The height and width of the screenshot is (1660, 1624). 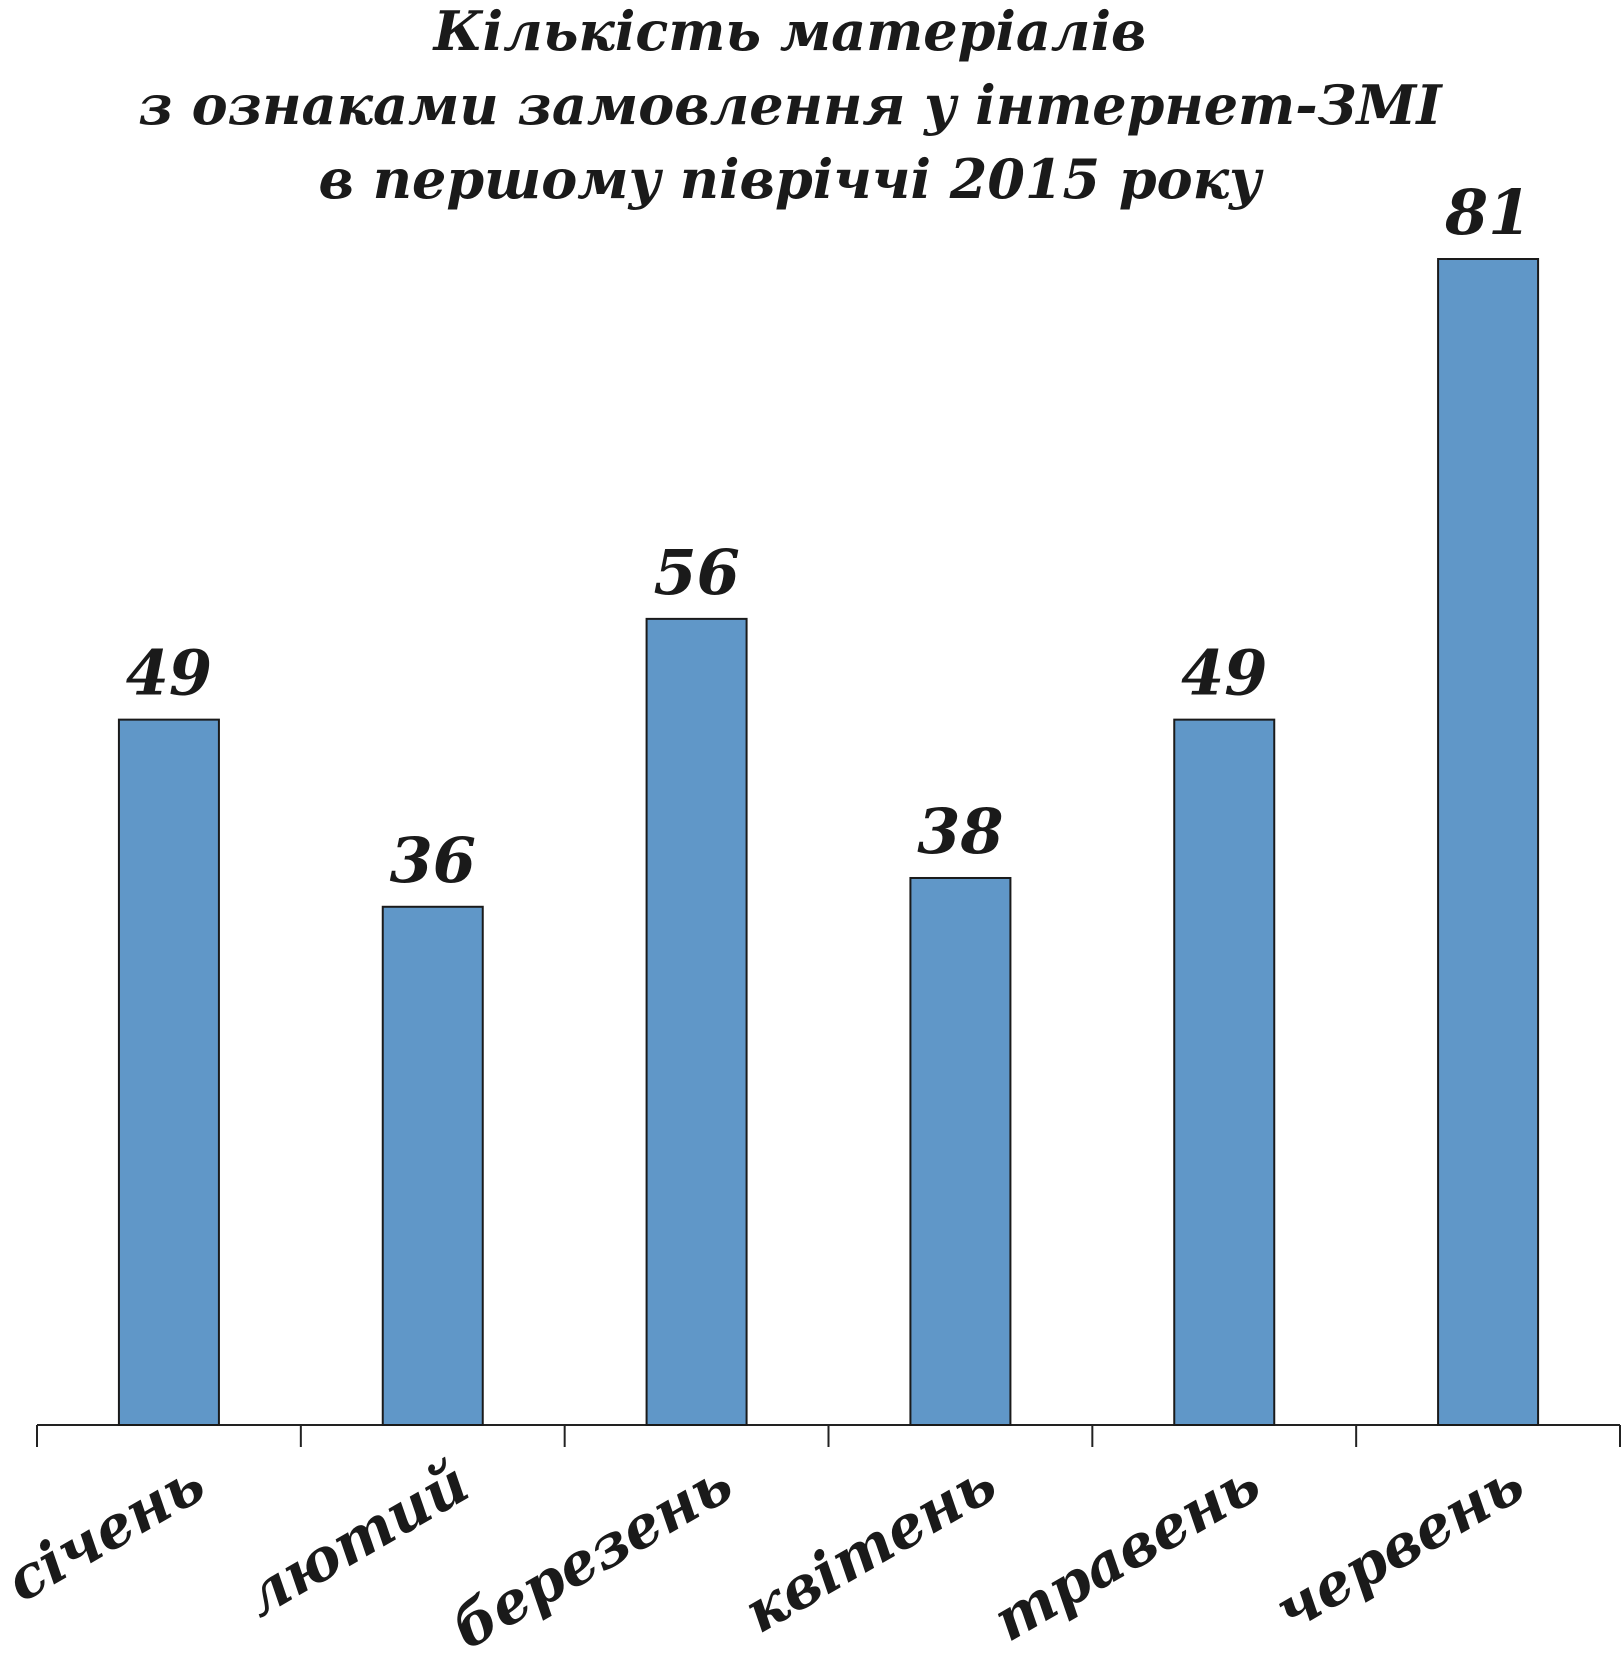 What do you see at coordinates (592, 1554) in the screenshot?
I see `x-tick-label: березень` at bounding box center [592, 1554].